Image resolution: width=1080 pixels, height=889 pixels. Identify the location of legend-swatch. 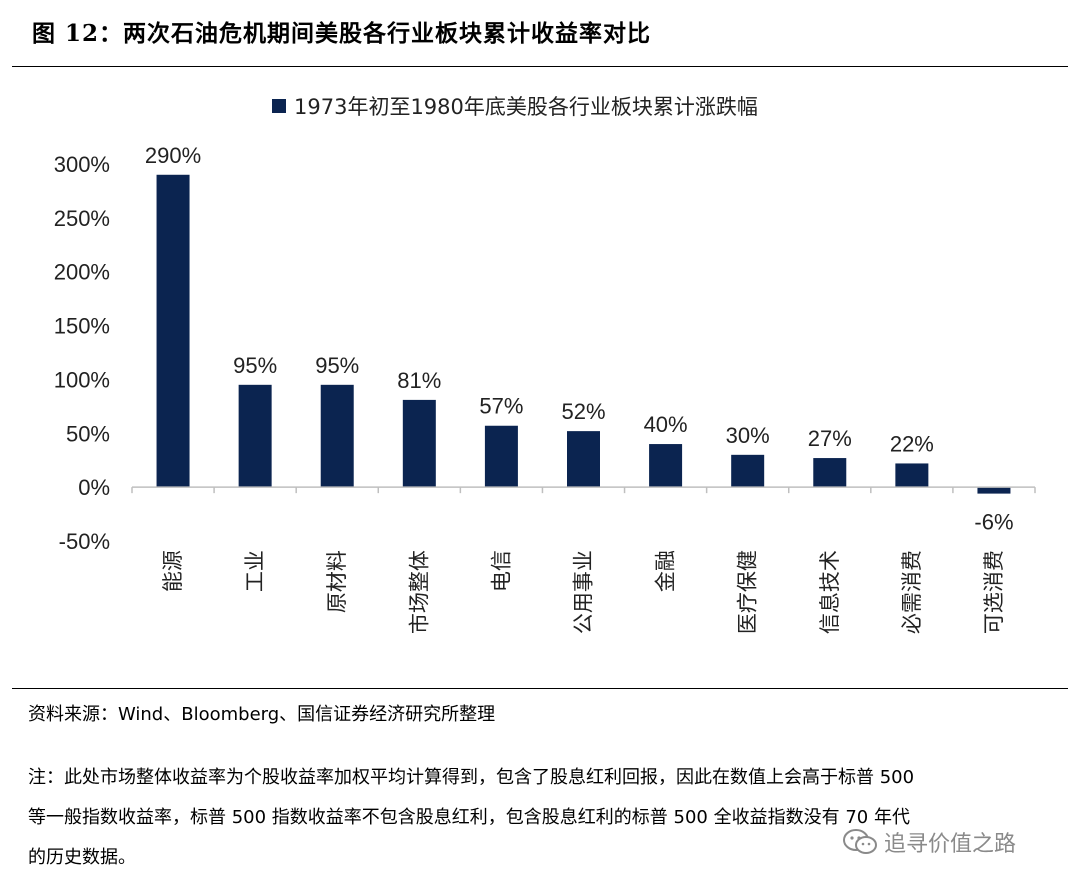
(279, 106).